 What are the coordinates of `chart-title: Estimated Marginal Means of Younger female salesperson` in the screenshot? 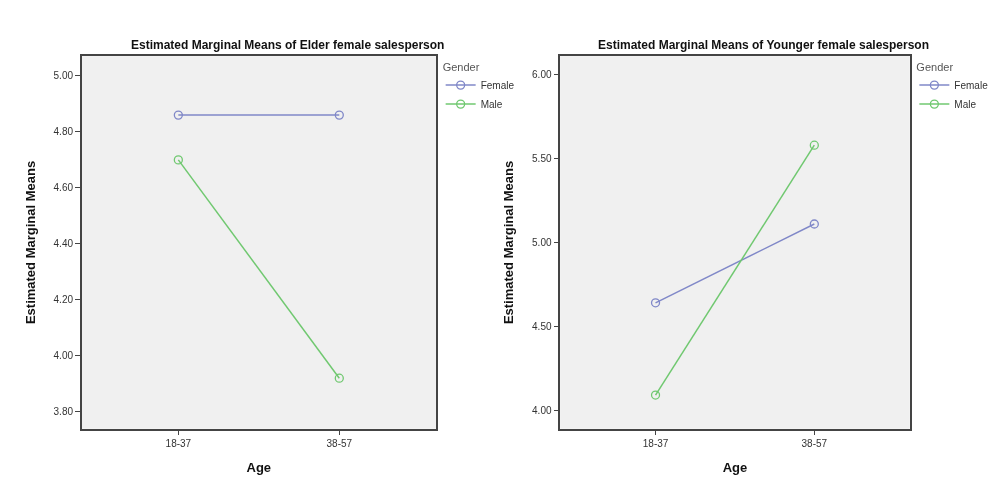 It's located at (763, 45).